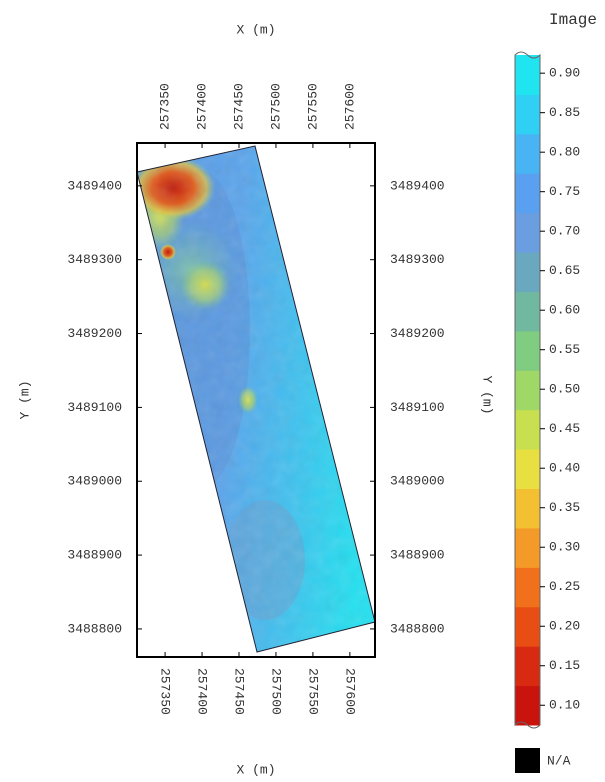 This screenshot has height=782, width=605. I want to click on colorbar-tick-label: 0.90, so click(564, 73).